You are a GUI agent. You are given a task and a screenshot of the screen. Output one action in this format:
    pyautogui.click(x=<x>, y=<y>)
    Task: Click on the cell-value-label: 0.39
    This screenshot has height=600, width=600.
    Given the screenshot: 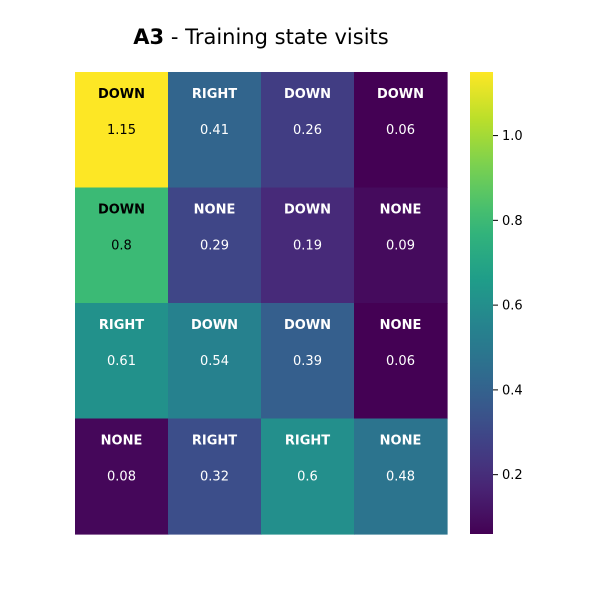 What is the action you would take?
    pyautogui.click(x=307, y=361)
    